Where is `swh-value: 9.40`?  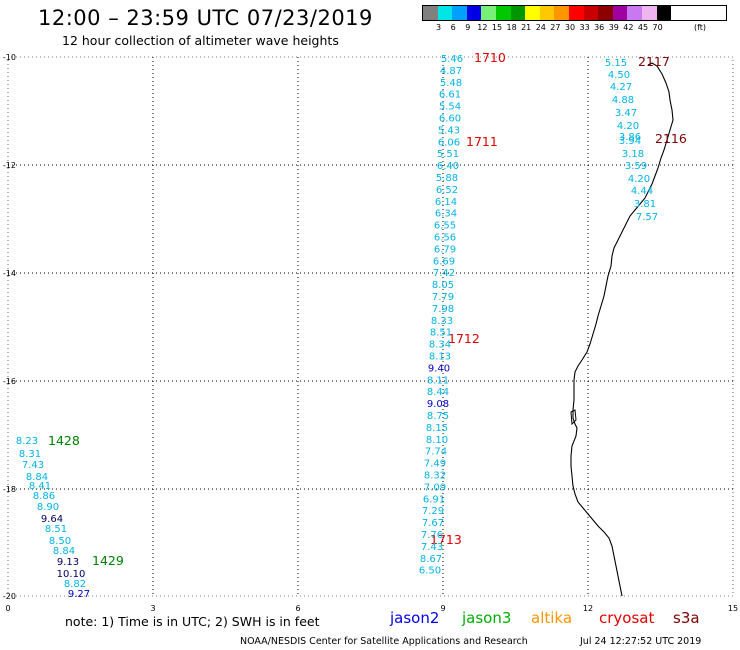
swh-value: 9.40 is located at coordinates (439, 368).